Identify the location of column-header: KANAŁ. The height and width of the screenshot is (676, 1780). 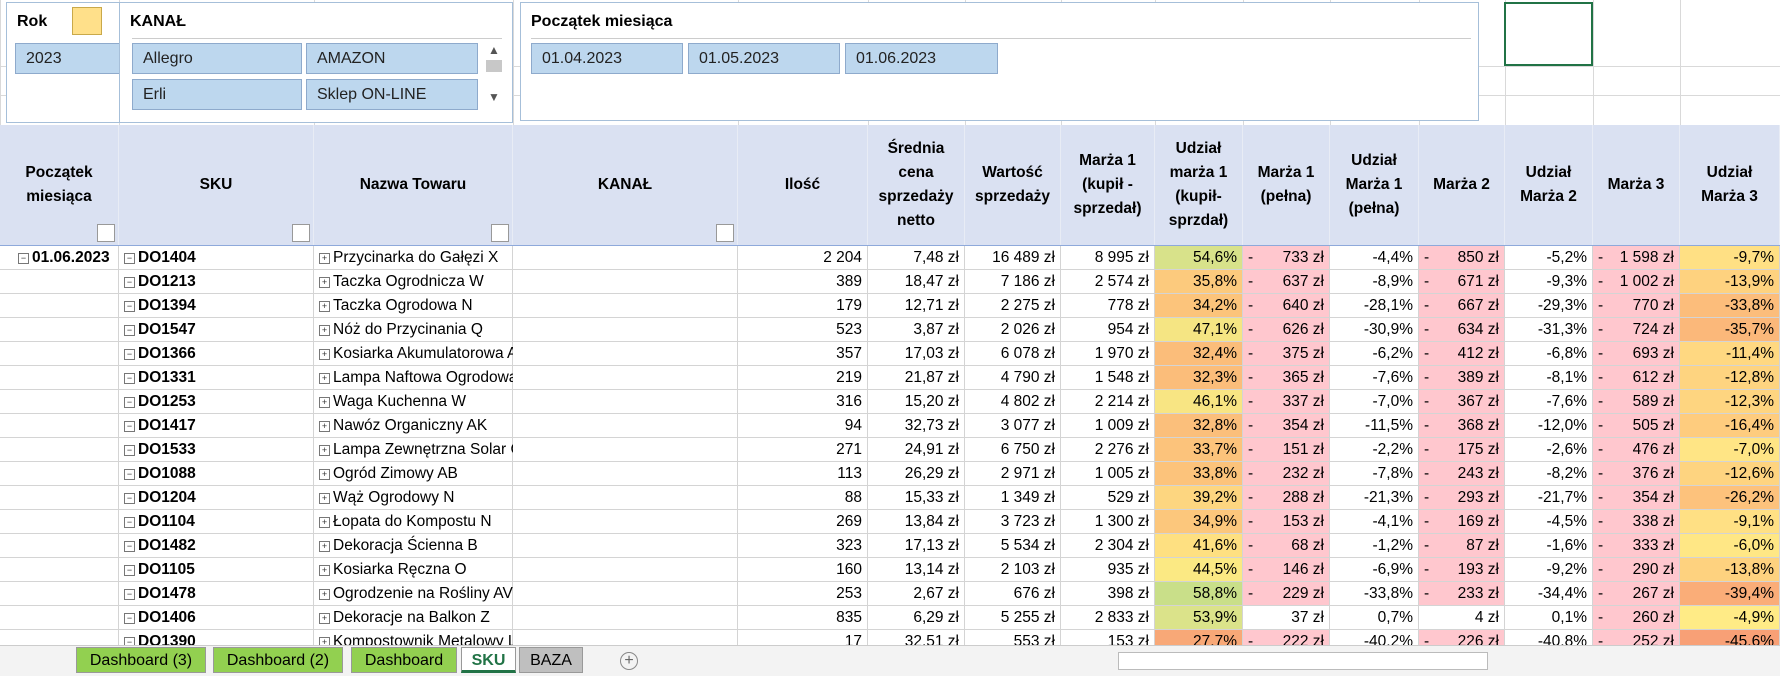
(625, 185).